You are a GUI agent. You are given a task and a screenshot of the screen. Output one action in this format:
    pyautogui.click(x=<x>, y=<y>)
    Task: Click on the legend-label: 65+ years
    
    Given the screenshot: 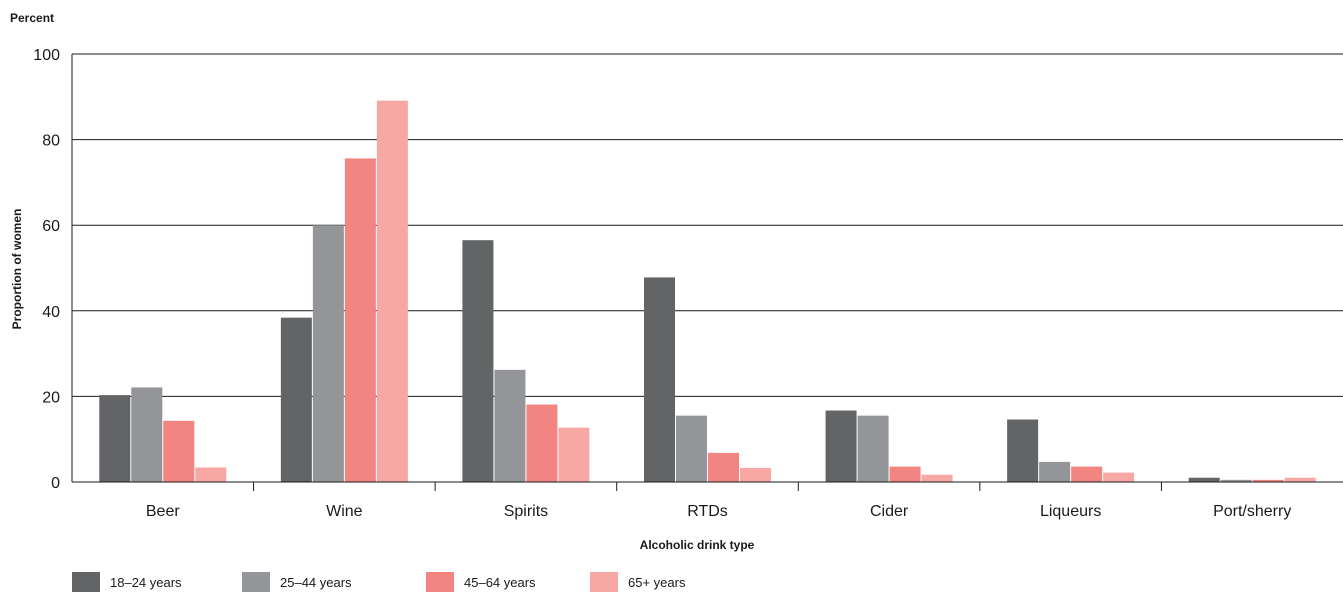 What is the action you would take?
    pyautogui.click(x=657, y=582)
    